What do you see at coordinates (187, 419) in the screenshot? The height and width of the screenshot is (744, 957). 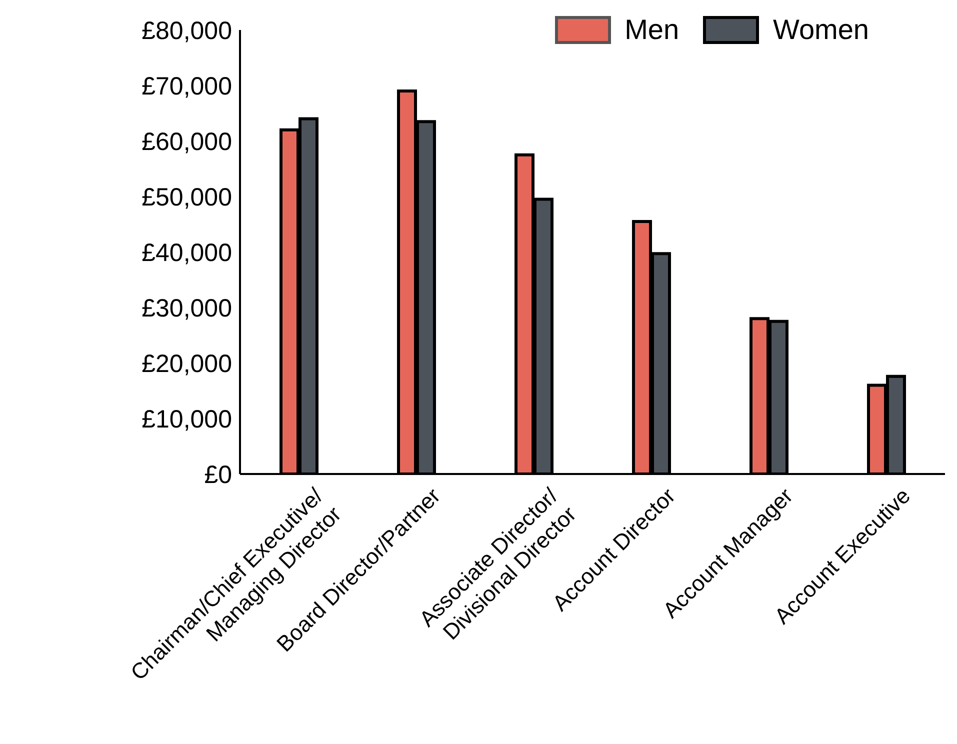 I see `y-tick-label: £10,000` at bounding box center [187, 419].